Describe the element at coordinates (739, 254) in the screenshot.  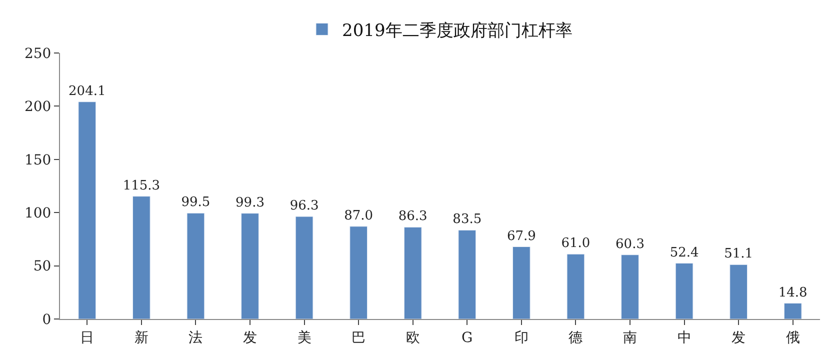
I see `text: 51.1` at that location.